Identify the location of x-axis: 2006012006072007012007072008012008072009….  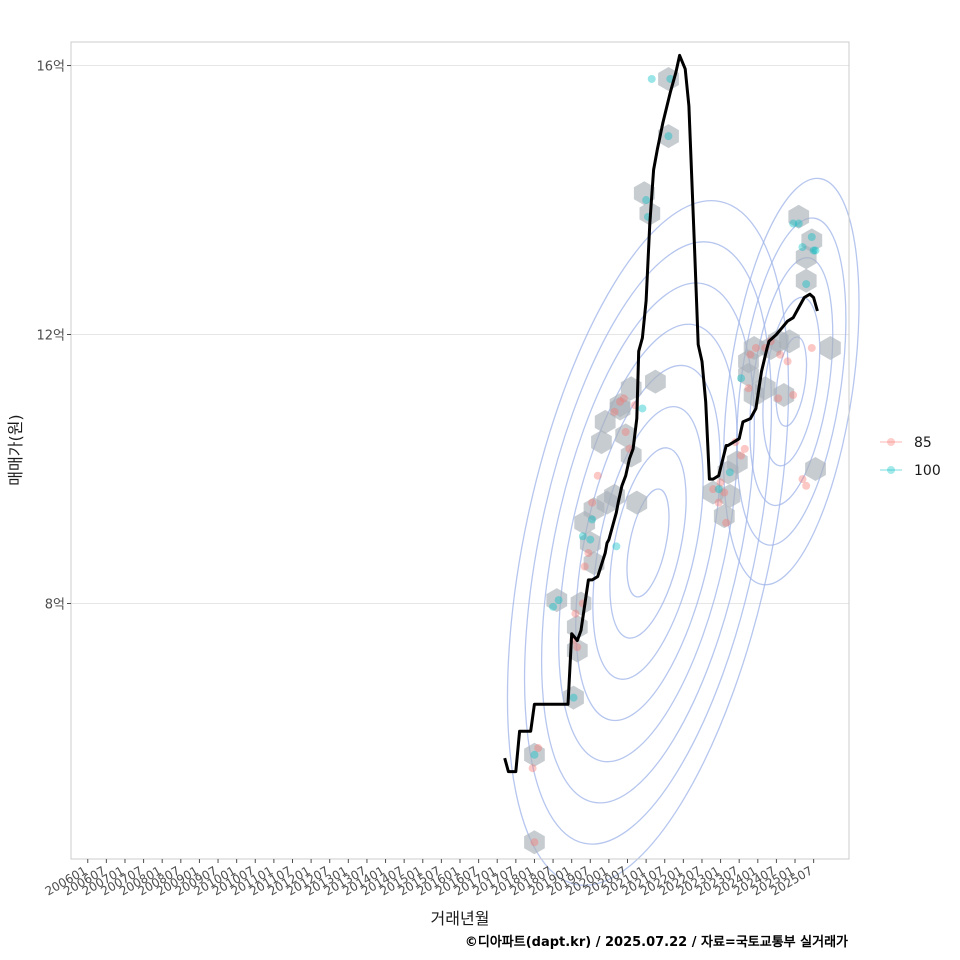
(429, 879).